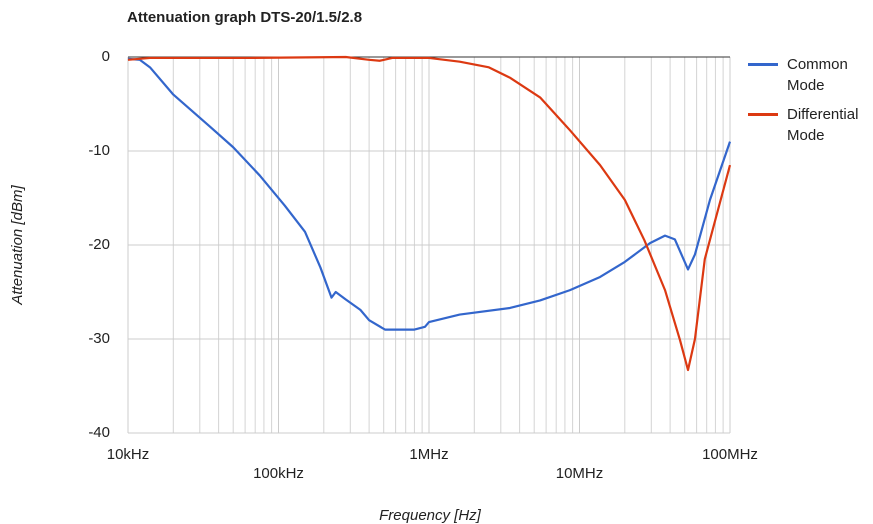 This screenshot has width=873, height=524. Describe the element at coordinates (244, 17) in the screenshot. I see `chart-title: Attenuation graph DTS-20/1.5/2.8` at that location.